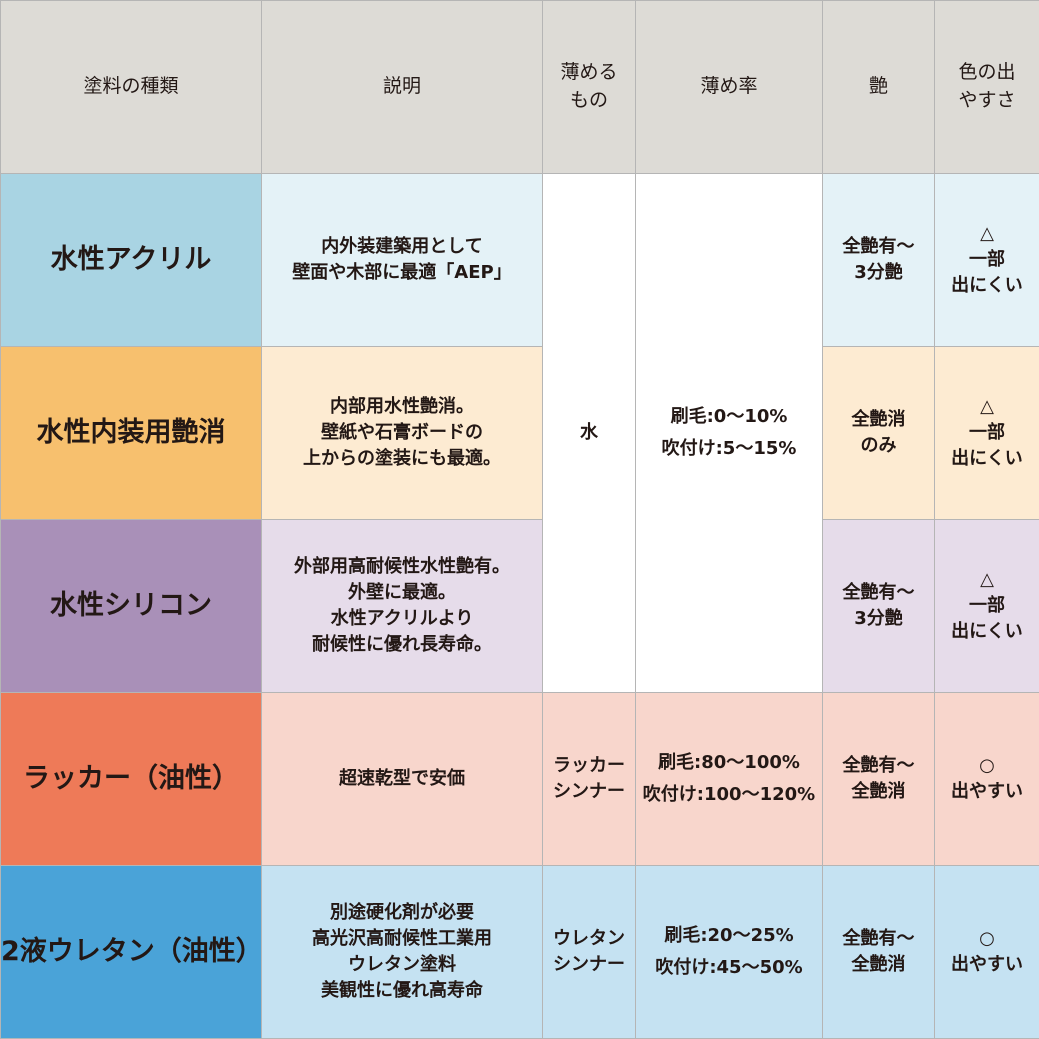 This screenshot has height=1039, width=1039. I want to click on line: 刷毛:0～10%, so click(729, 416).